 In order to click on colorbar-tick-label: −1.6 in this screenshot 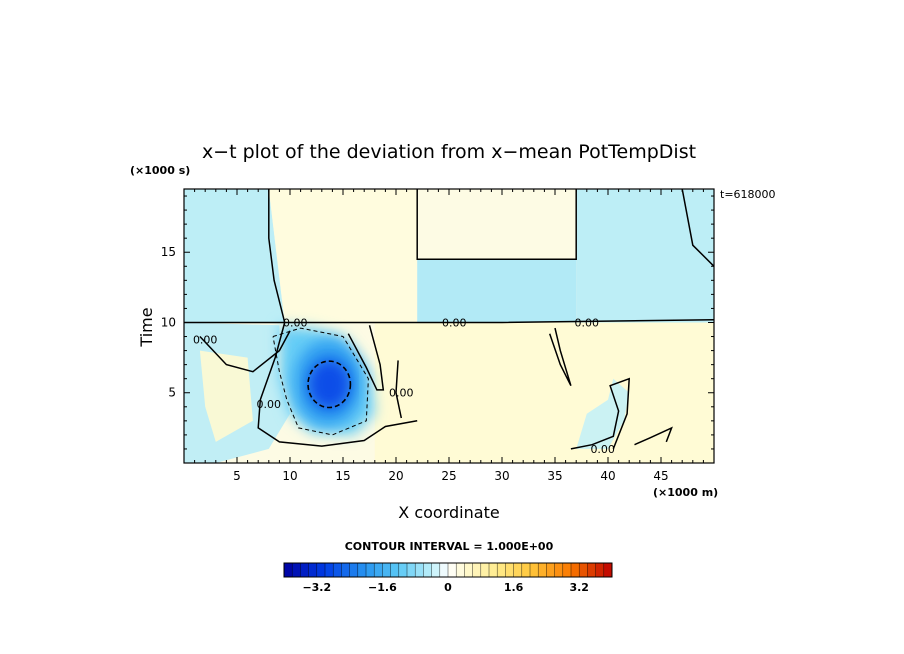, I will do `click(382, 587)`.